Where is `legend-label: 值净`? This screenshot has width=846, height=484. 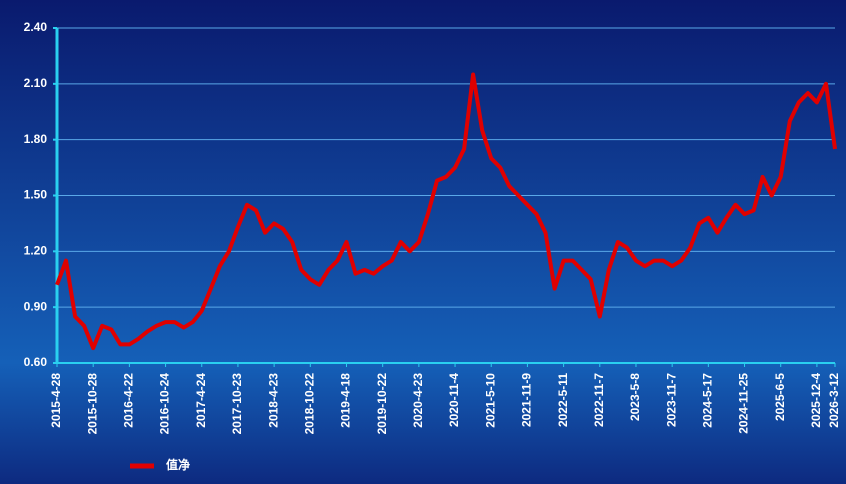
legend-label: 值净 is located at coordinates (178, 464).